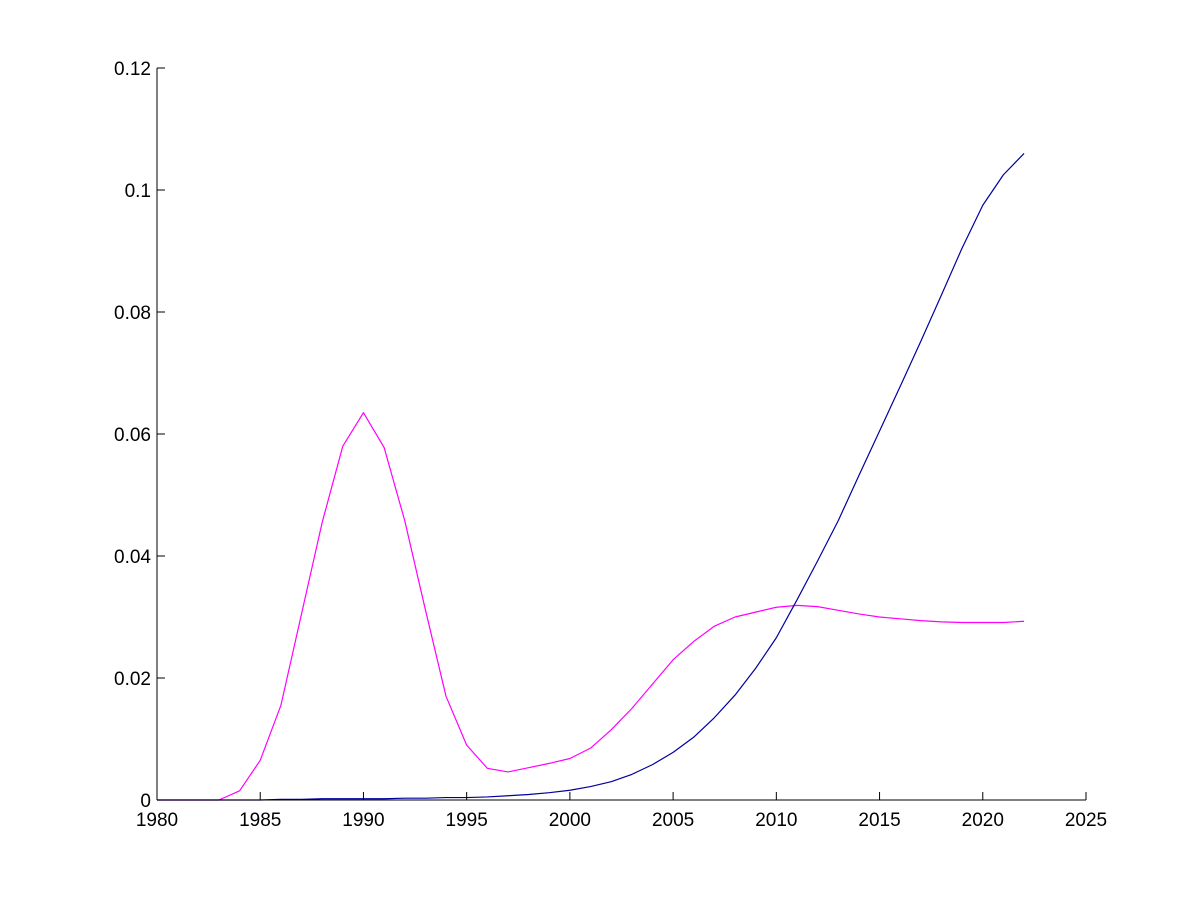 Image resolution: width=1200 pixels, height=900 pixels. Describe the element at coordinates (1086, 820) in the screenshot. I see `x-tick-label: 2025` at that location.